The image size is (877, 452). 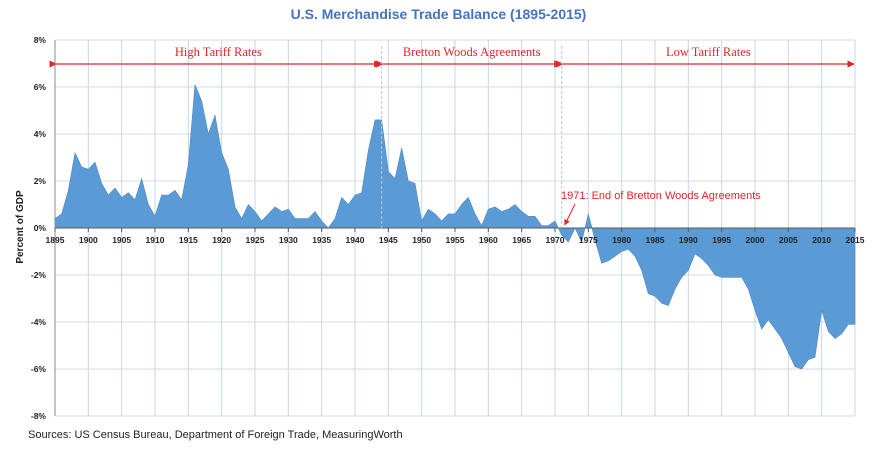 I want to click on x-tick-label: 1930, so click(x=288, y=240).